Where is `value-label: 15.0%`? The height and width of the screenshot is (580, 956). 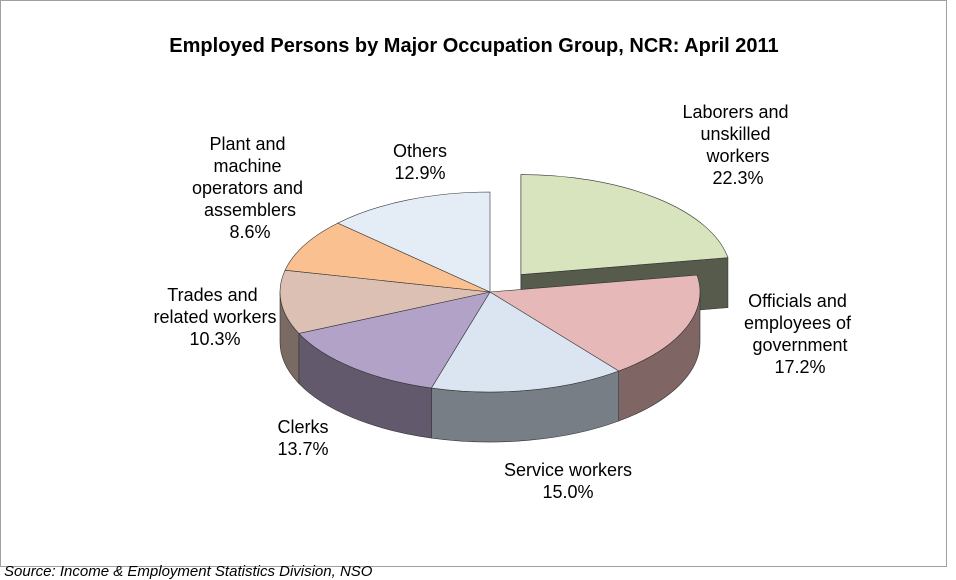
value-label: 15.0% is located at coordinates (567, 492).